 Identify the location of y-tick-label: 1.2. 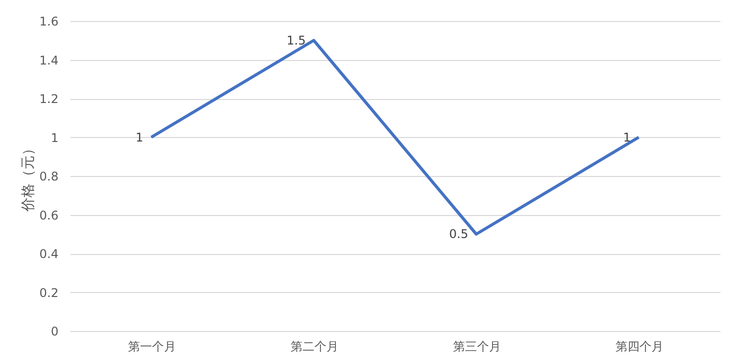
(48, 99).